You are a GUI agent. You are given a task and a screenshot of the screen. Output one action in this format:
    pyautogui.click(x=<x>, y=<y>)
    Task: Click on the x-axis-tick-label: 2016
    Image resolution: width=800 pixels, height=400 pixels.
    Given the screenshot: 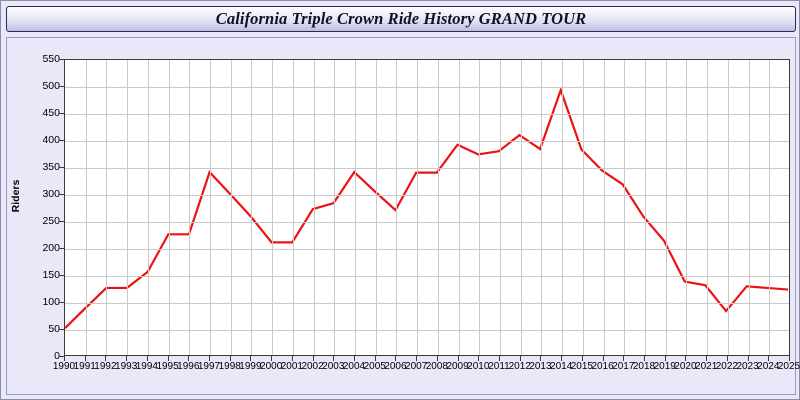 What is the action you would take?
    pyautogui.click(x=602, y=366)
    